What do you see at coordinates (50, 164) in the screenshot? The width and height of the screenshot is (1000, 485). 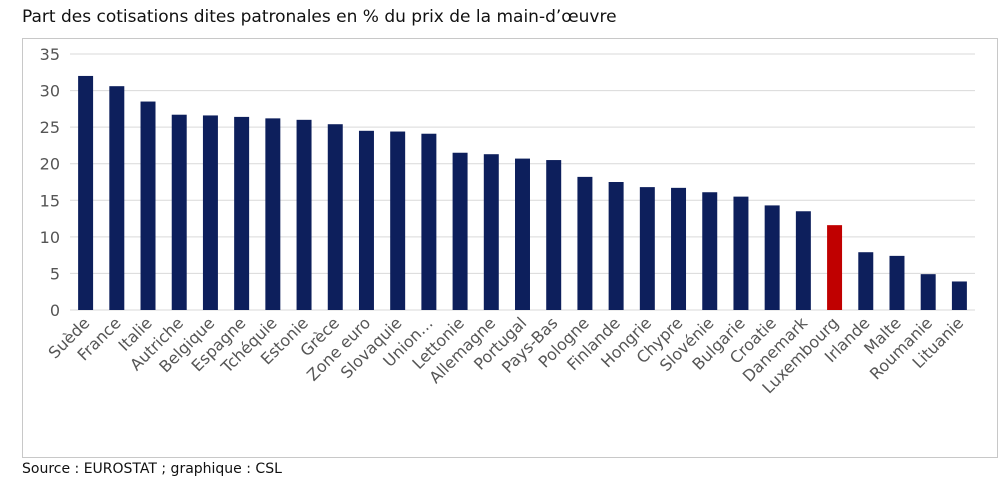 I see `y-tick-label: 20` at bounding box center [50, 164].